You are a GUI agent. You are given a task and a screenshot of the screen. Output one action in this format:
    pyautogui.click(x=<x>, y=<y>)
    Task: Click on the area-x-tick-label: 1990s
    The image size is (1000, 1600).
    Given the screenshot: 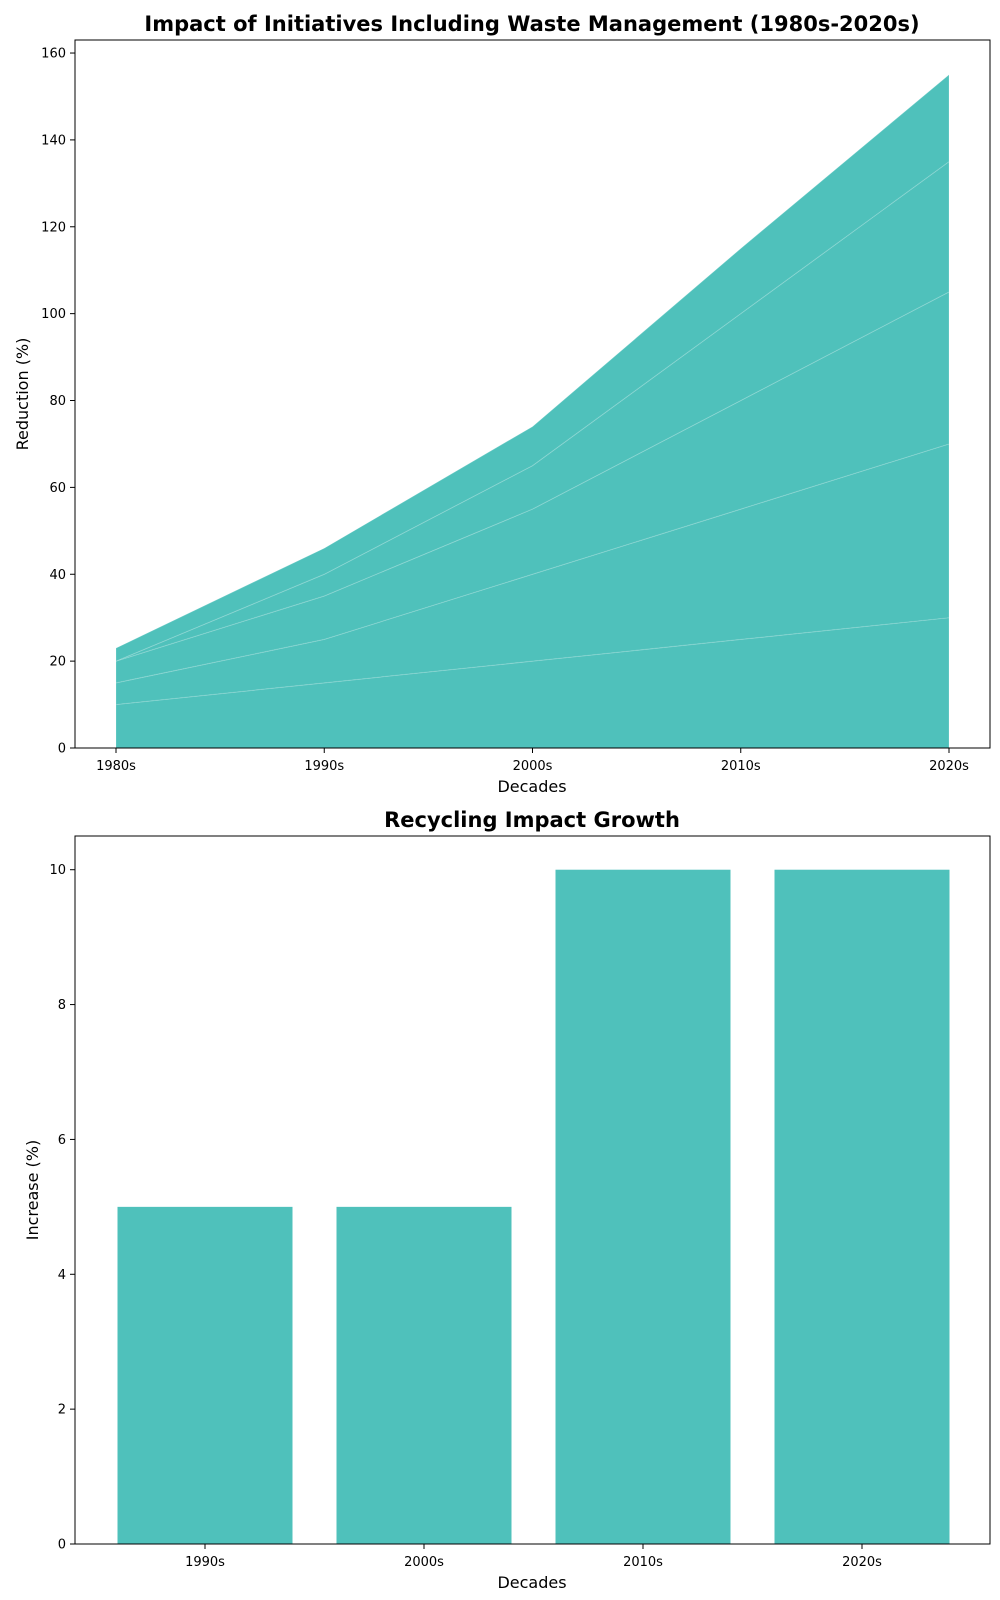 What is the action you would take?
    pyautogui.click(x=324, y=766)
    